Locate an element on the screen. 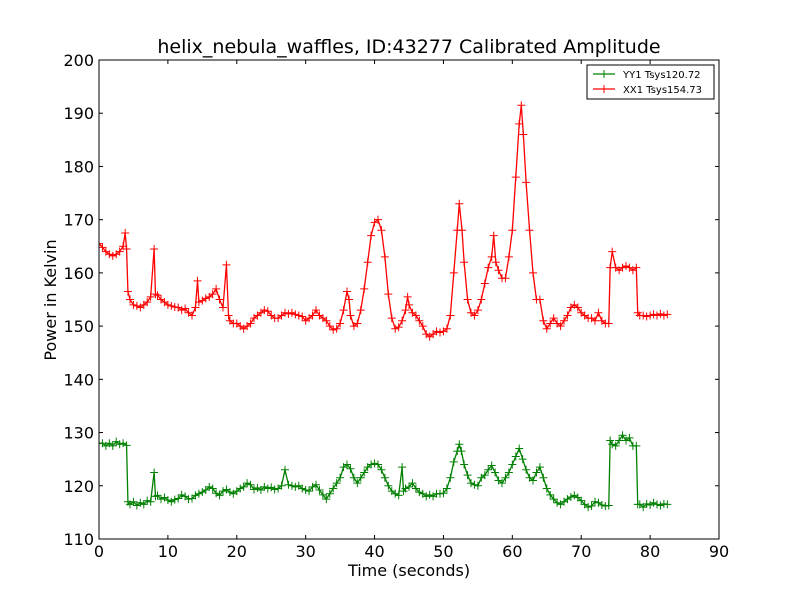 This screenshot has height=600, width=800. x-tick-label: 0 is located at coordinates (99, 551).